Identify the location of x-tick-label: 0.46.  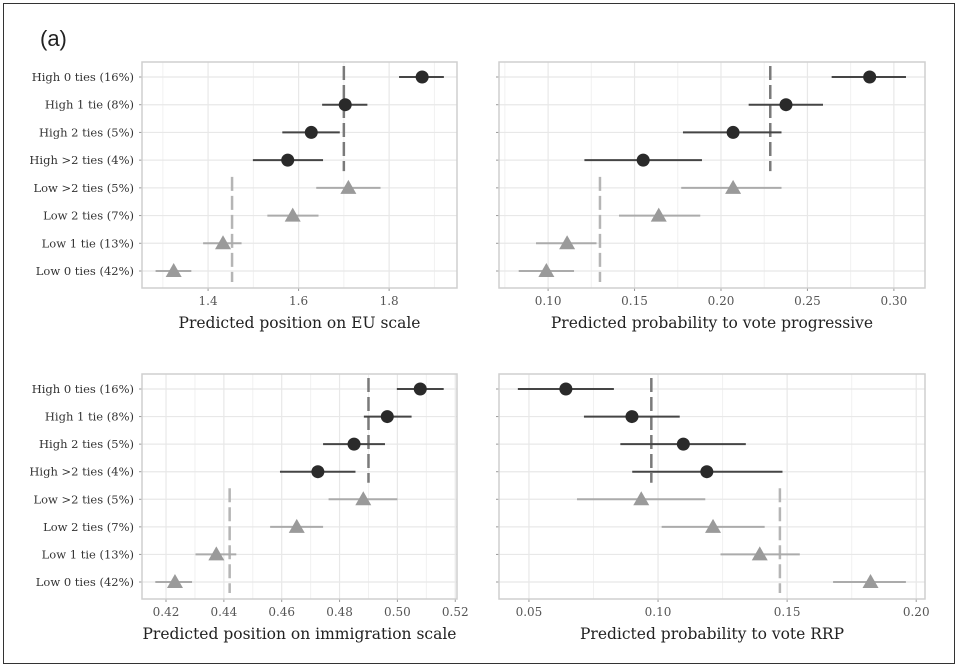
(281, 612).